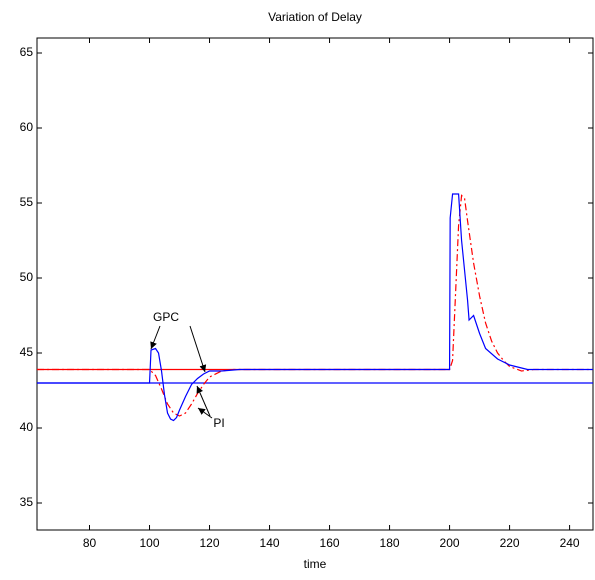 This screenshot has width=595, height=580. I want to click on x-axis-label: time, so click(315, 564).